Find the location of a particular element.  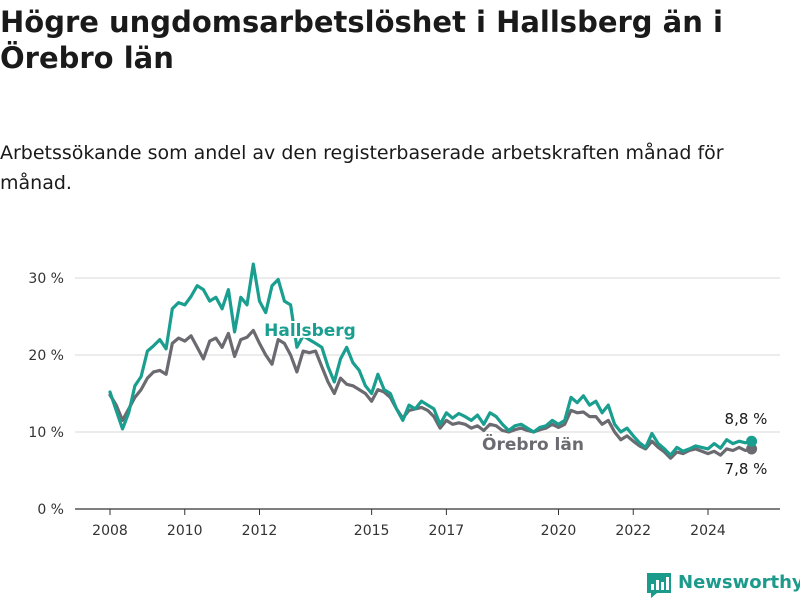

y-tick-label: 30 % is located at coordinates (46, 279).